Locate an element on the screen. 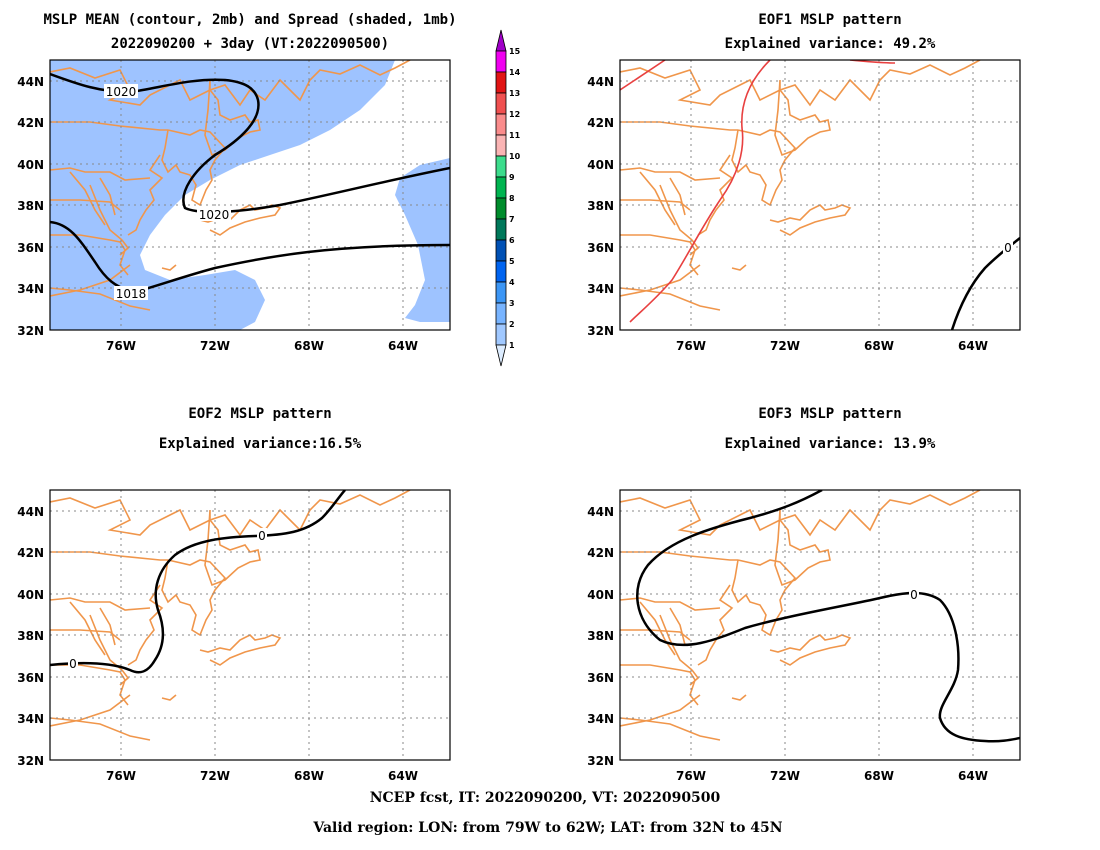  colorbar-label: 11 is located at coordinates (515, 135).